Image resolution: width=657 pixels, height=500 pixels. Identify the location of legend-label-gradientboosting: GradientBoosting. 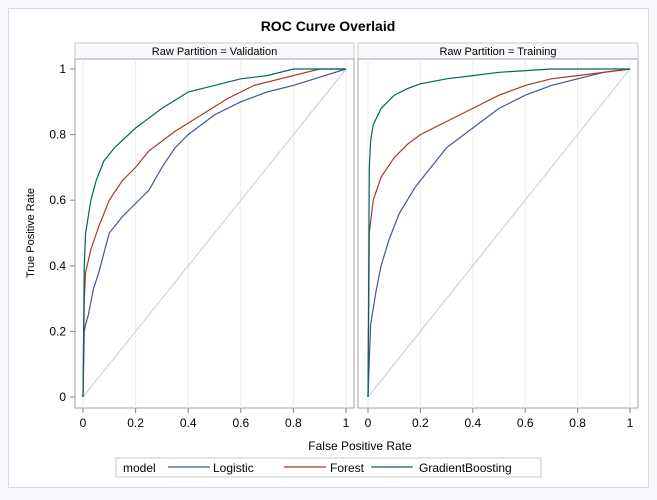
(465, 468).